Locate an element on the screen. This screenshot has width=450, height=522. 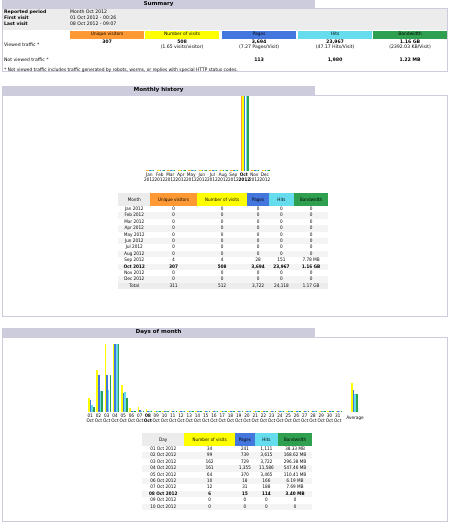
last-visit-value: 08 Oct 2012 - 09:07 is located at coordinates (93, 24).